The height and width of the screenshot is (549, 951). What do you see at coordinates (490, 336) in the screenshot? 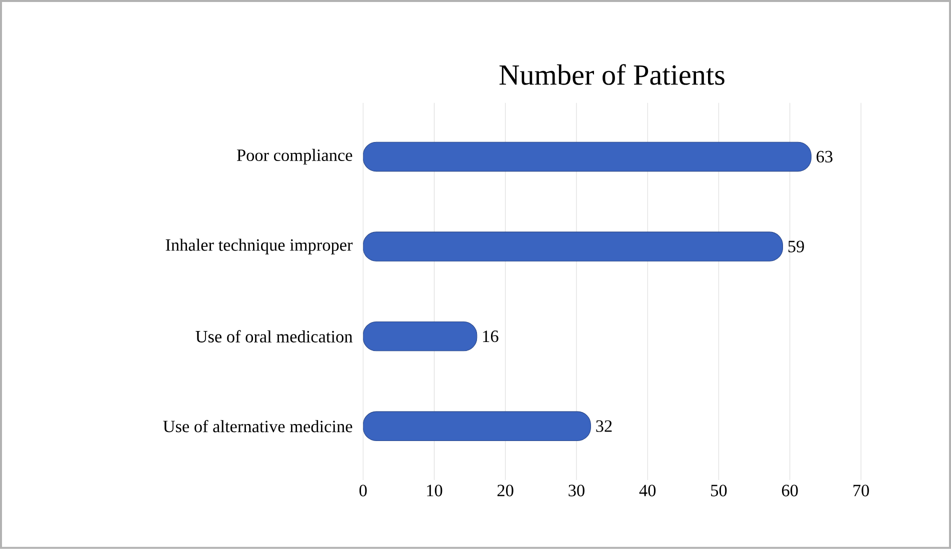
I see `data-label: 16` at bounding box center [490, 336].